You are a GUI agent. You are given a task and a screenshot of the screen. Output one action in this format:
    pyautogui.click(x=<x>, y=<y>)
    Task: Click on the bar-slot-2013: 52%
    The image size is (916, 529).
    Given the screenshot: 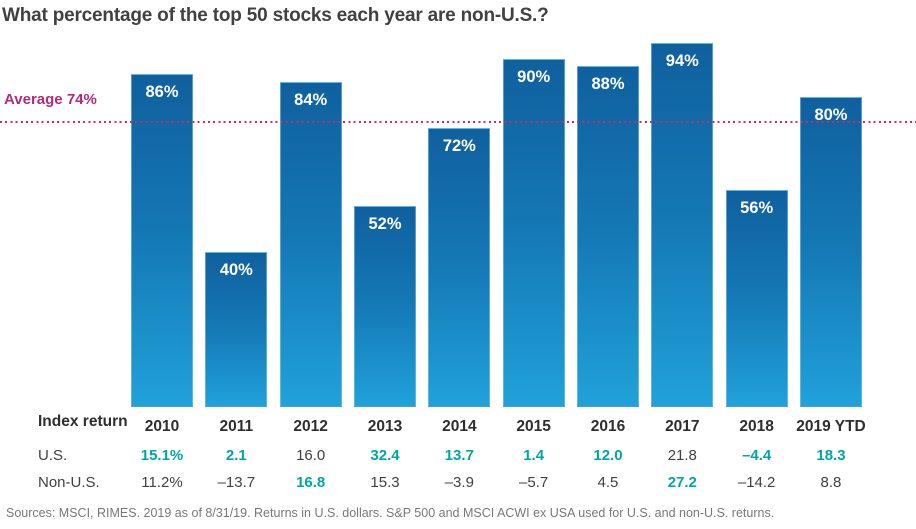 What is the action you would take?
    pyautogui.click(x=385, y=213)
    